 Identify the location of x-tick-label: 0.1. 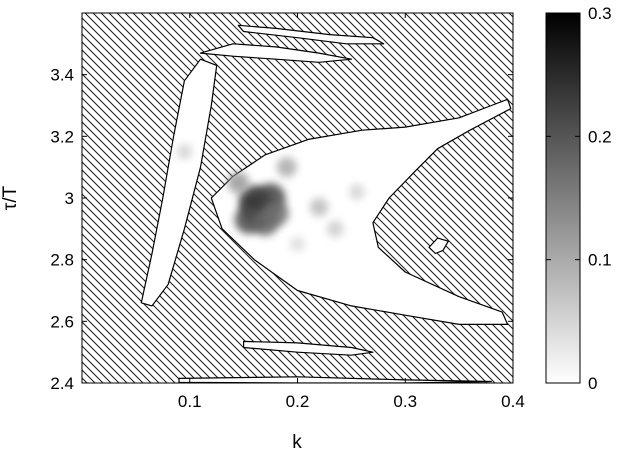
(190, 401).